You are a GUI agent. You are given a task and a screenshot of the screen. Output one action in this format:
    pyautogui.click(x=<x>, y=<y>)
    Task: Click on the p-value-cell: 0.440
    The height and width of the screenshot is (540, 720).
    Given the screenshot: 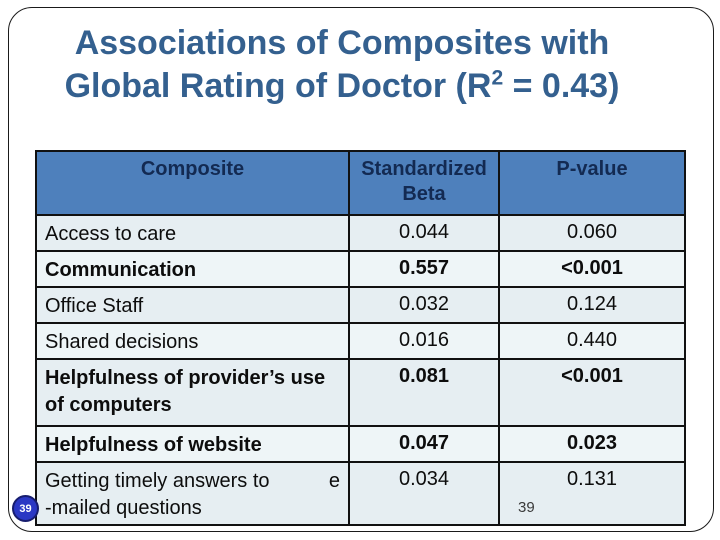 What is the action you would take?
    pyautogui.click(x=592, y=341)
    